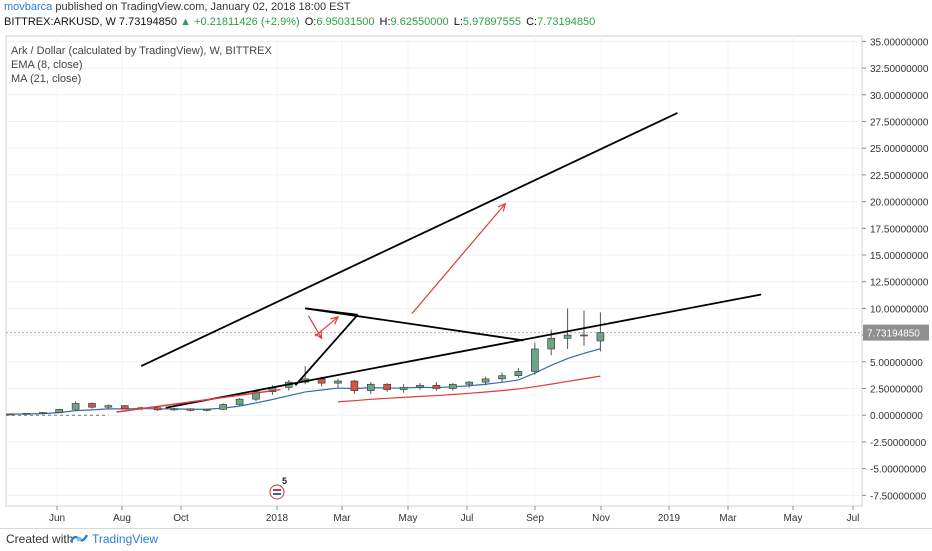 The height and width of the screenshot is (551, 932). I want to click on tradingview-brand: TradingView, so click(125, 539).